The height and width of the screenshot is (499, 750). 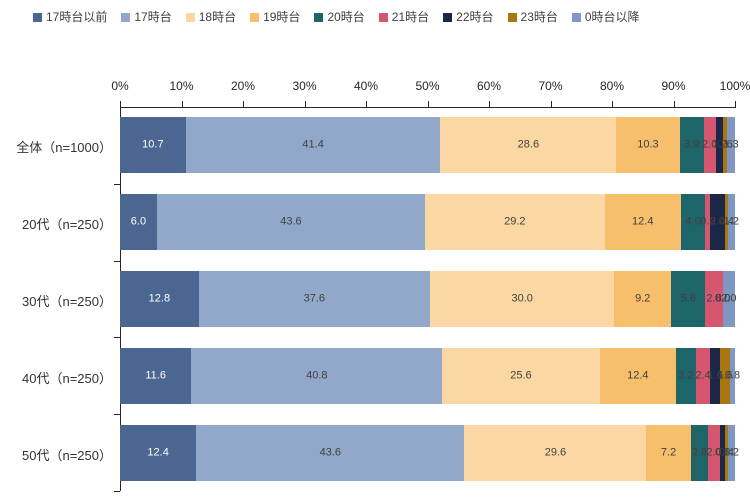 I want to click on bar-value-label: 25.6, so click(x=521, y=375).